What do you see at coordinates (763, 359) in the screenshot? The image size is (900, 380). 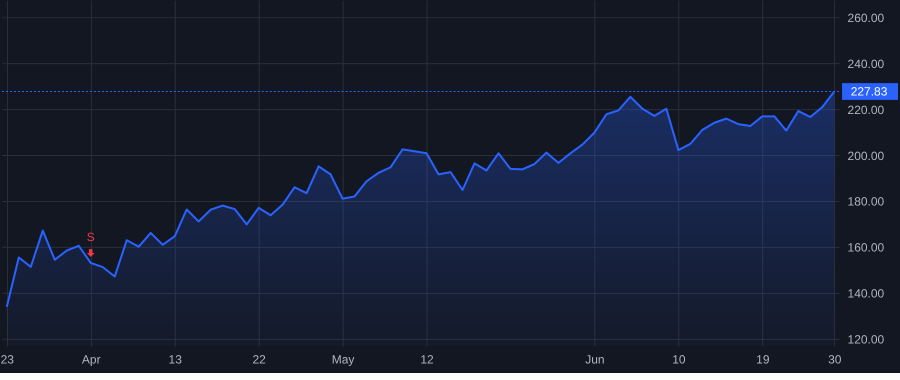 I see `x-tick-label: 19` at bounding box center [763, 359].